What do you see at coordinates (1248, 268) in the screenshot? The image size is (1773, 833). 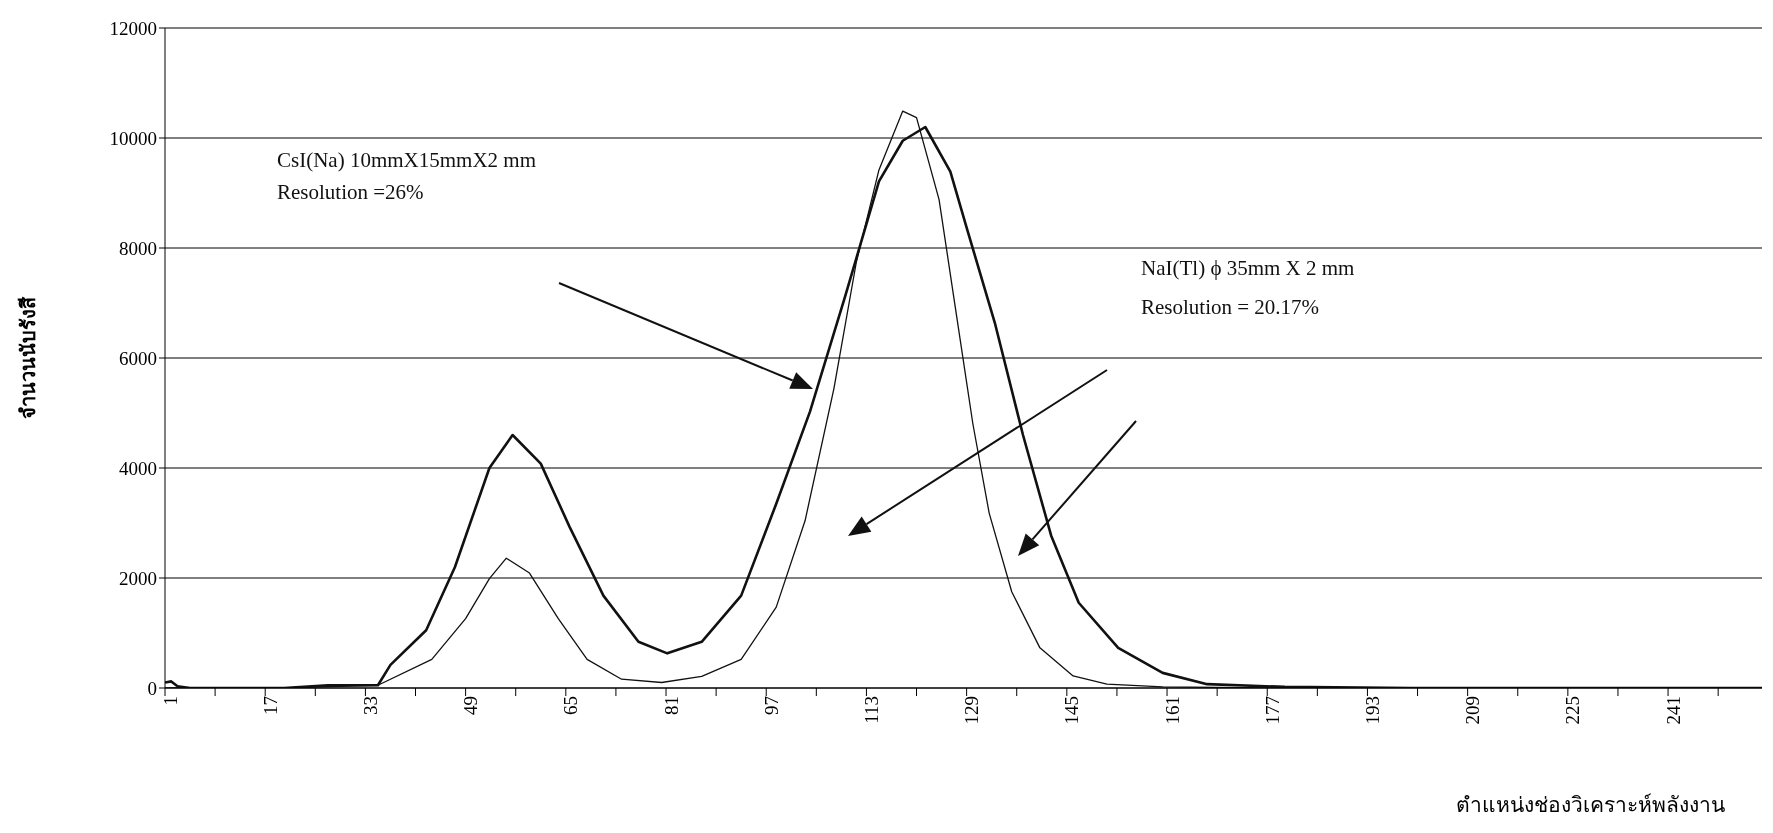 I see `annotation: NaI(Tl) ϕ 35mm X 2 mm` at bounding box center [1248, 268].